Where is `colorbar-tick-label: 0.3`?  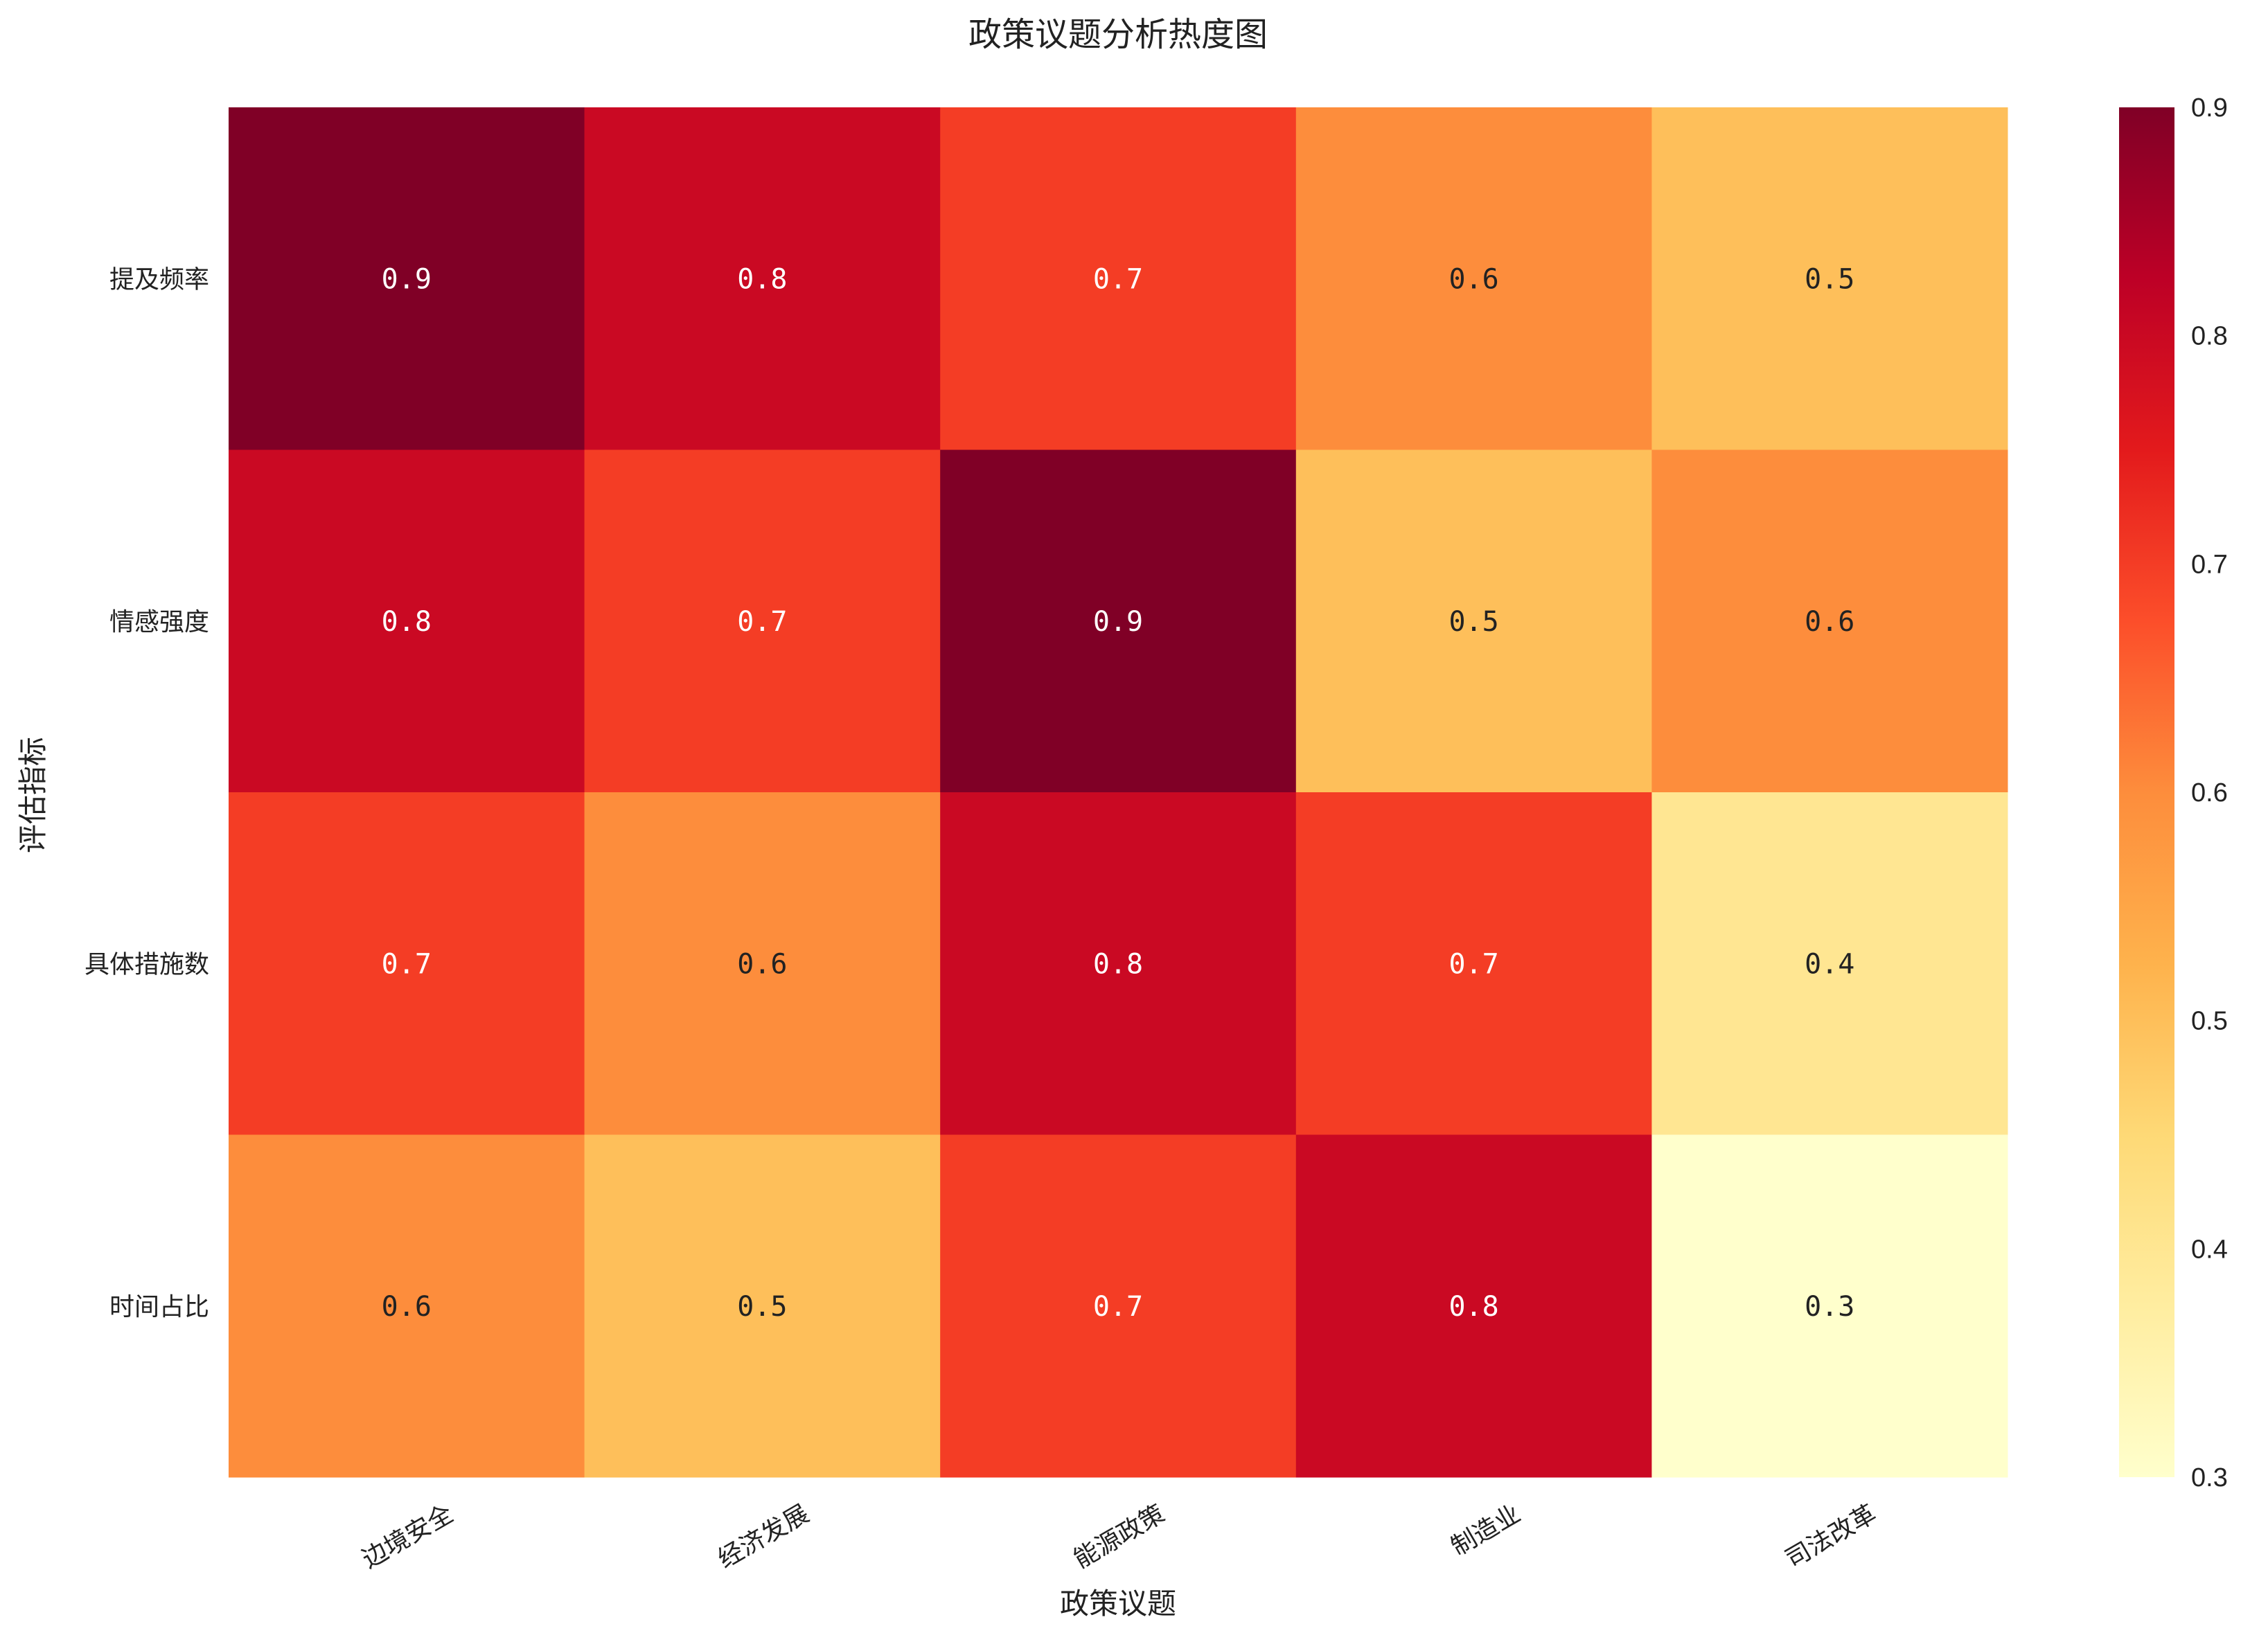 colorbar-tick-label: 0.3 is located at coordinates (2209, 1477).